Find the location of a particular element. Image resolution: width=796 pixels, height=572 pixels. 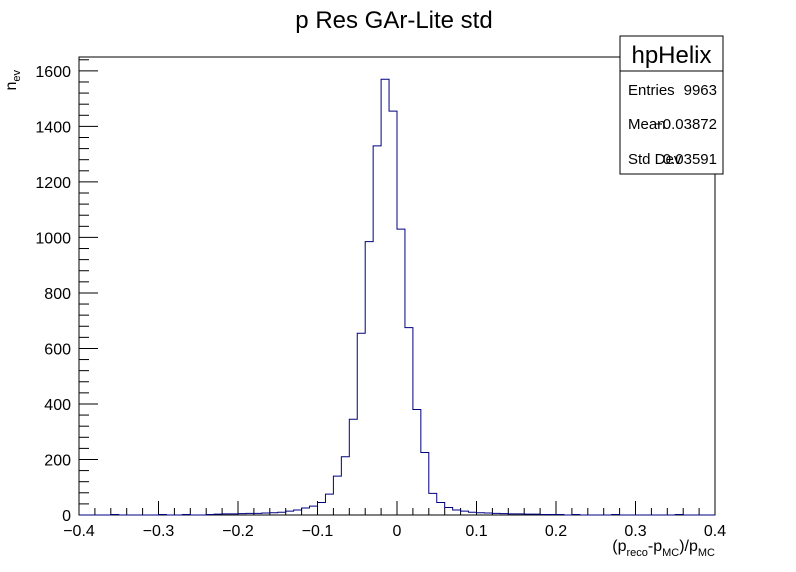

x-tick-label: 0.2 is located at coordinates (556, 531).